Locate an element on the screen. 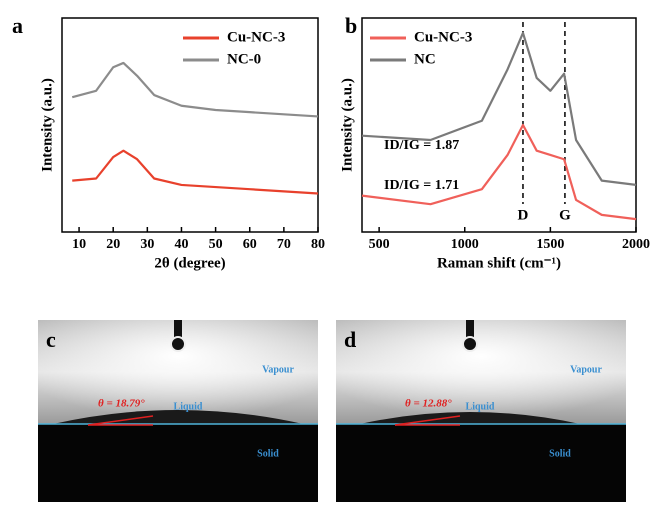 The width and height of the screenshot is (653, 505). panel-label: a is located at coordinates (17, 25).